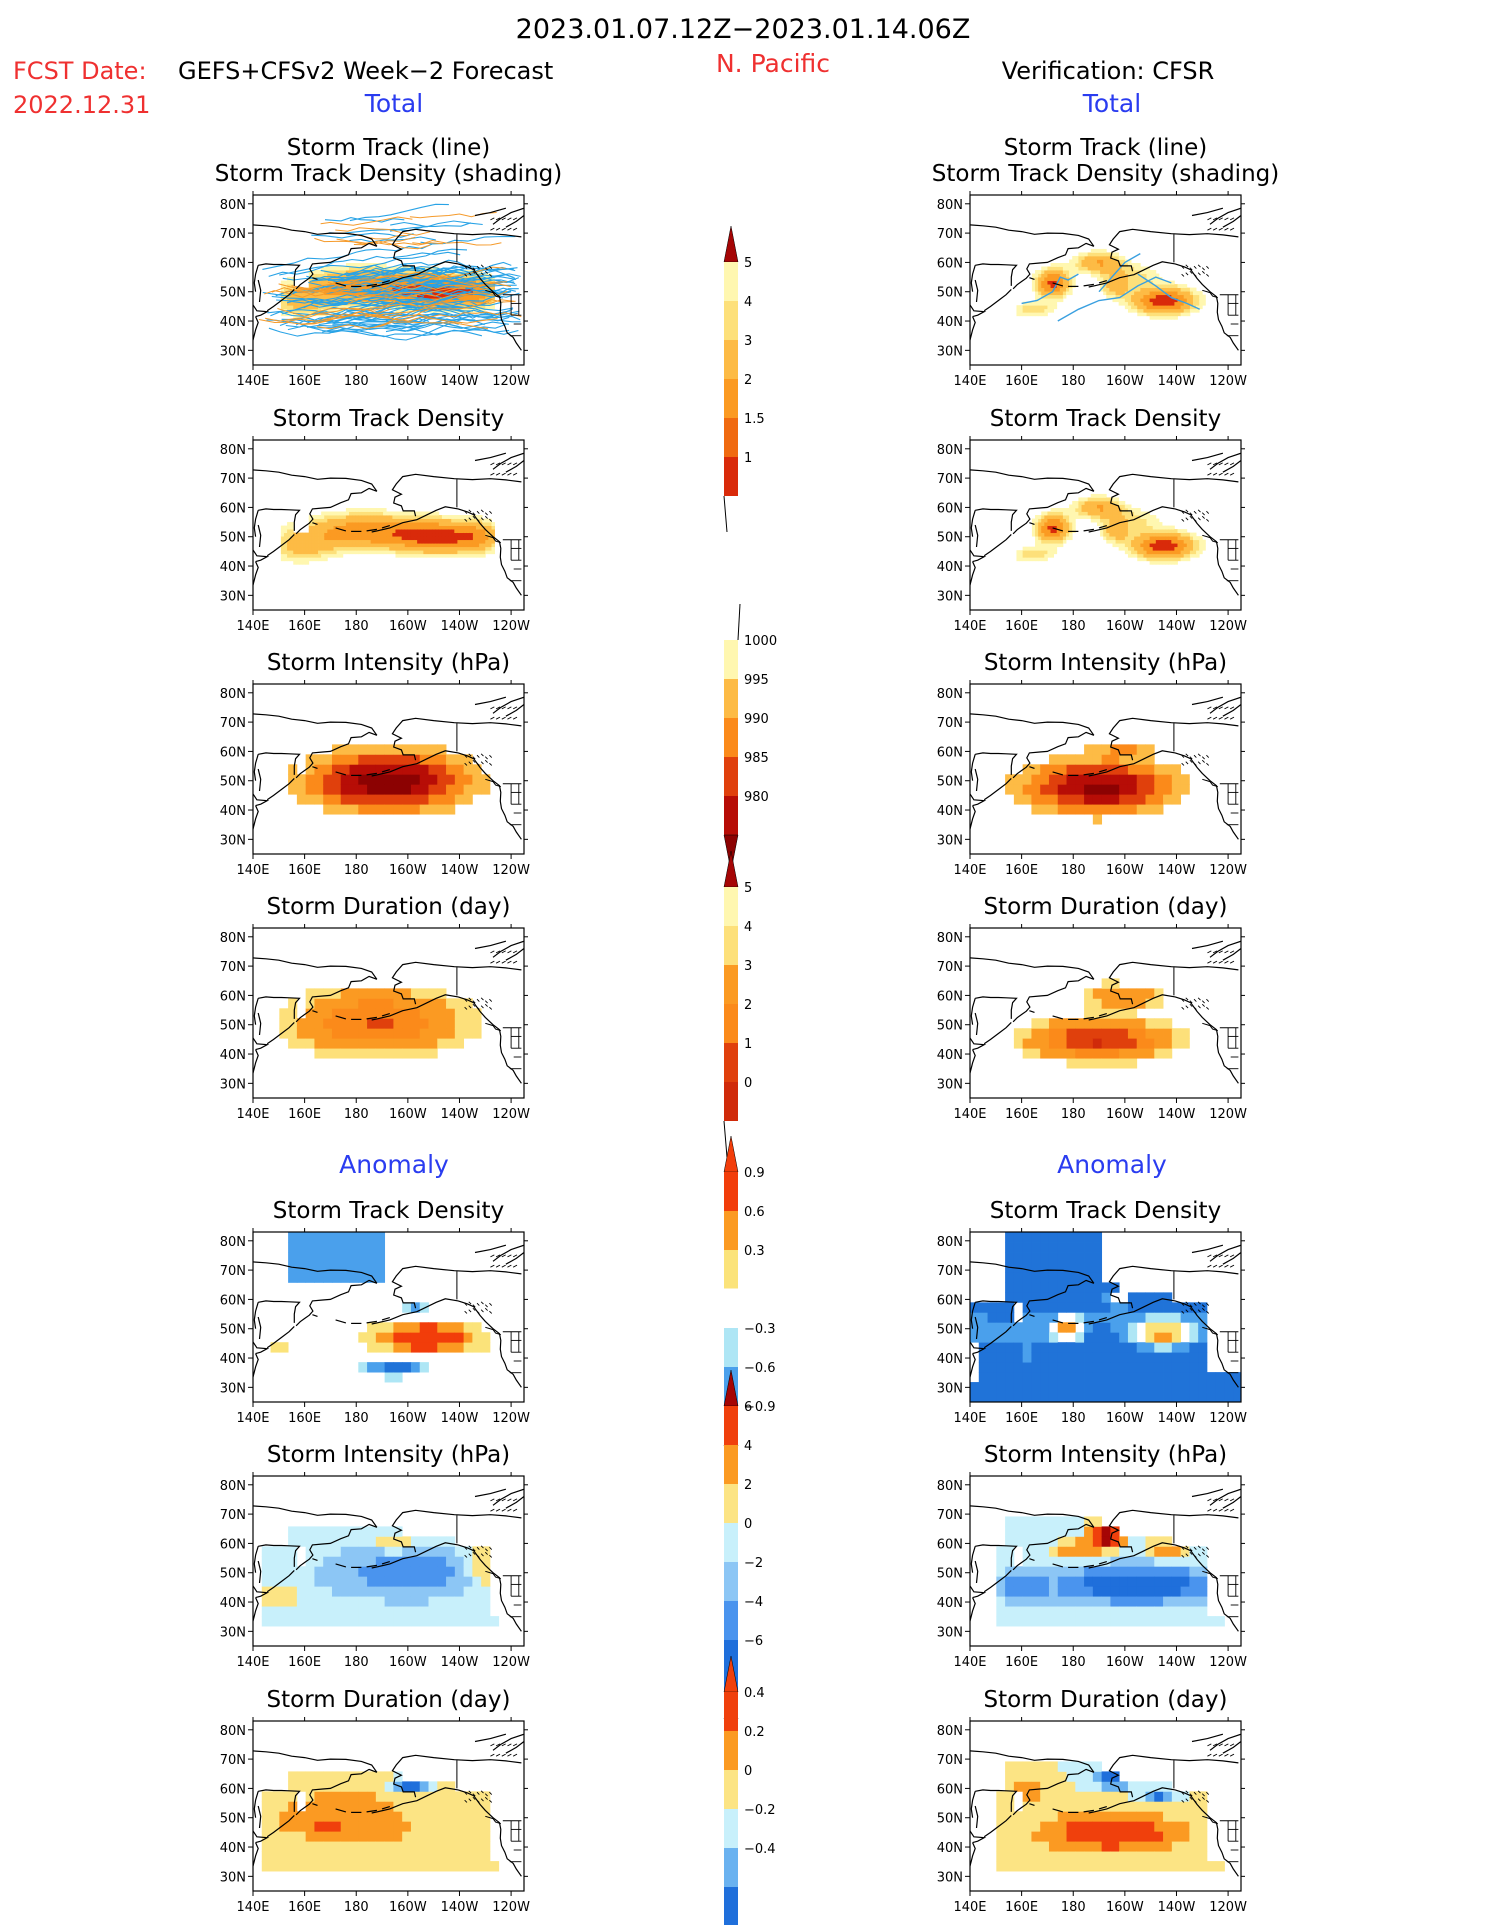 The image size is (1487, 1925). Describe the element at coordinates (753, 1563) in the screenshot. I see `colorbar-label: −2` at that location.